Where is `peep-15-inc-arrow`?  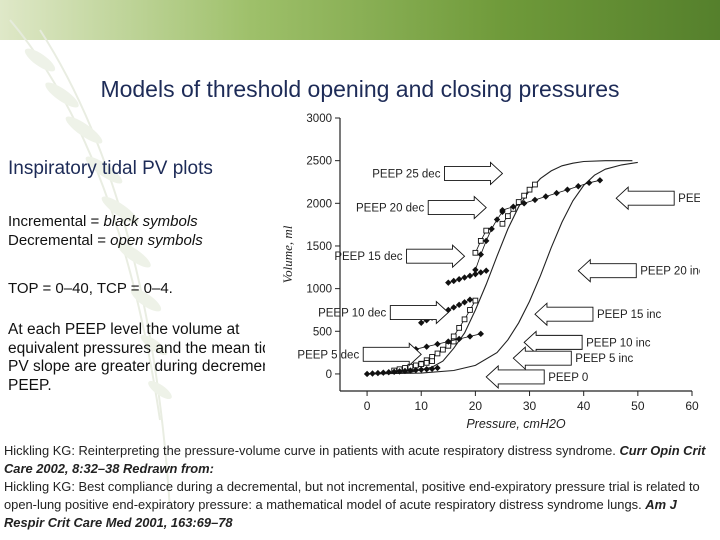
peep-15-inc-arrow is located at coordinates (564, 314).